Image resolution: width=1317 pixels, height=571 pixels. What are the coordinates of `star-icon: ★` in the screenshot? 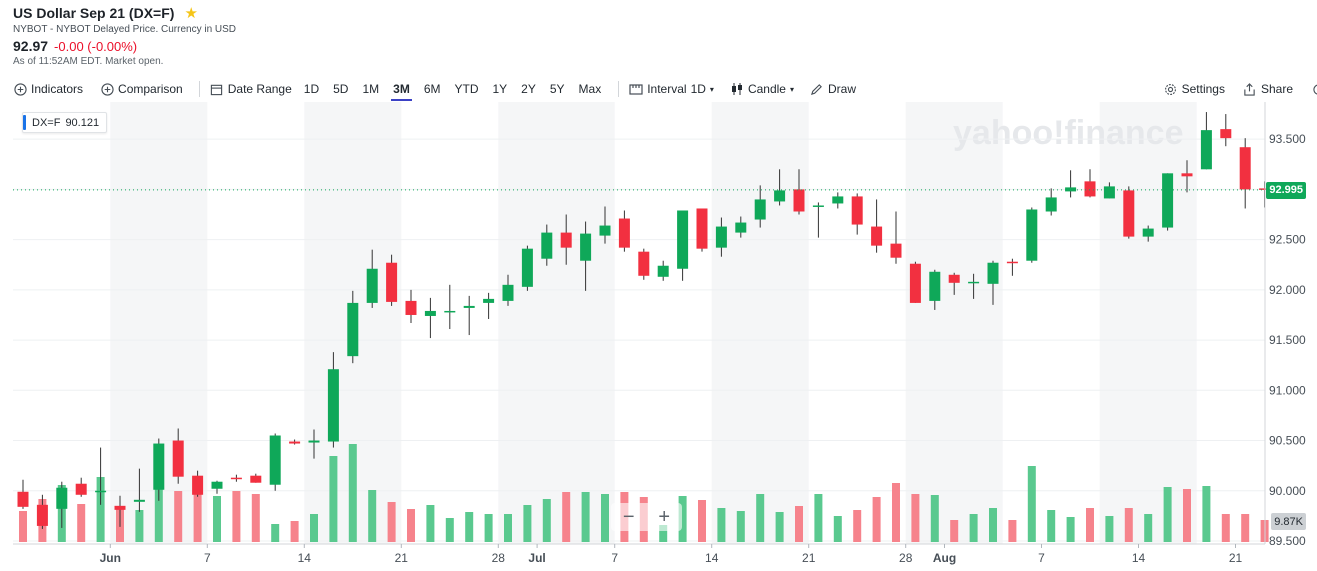 It's located at (191, 13).